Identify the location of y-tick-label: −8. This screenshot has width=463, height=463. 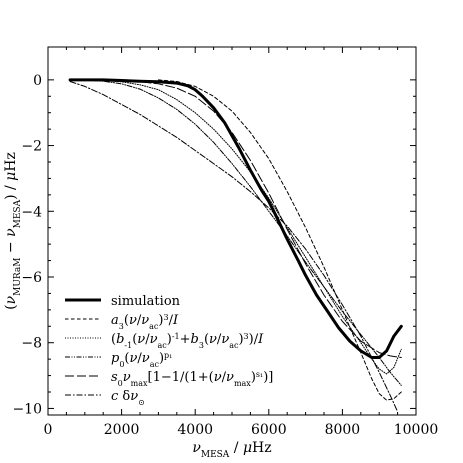
(31, 344).